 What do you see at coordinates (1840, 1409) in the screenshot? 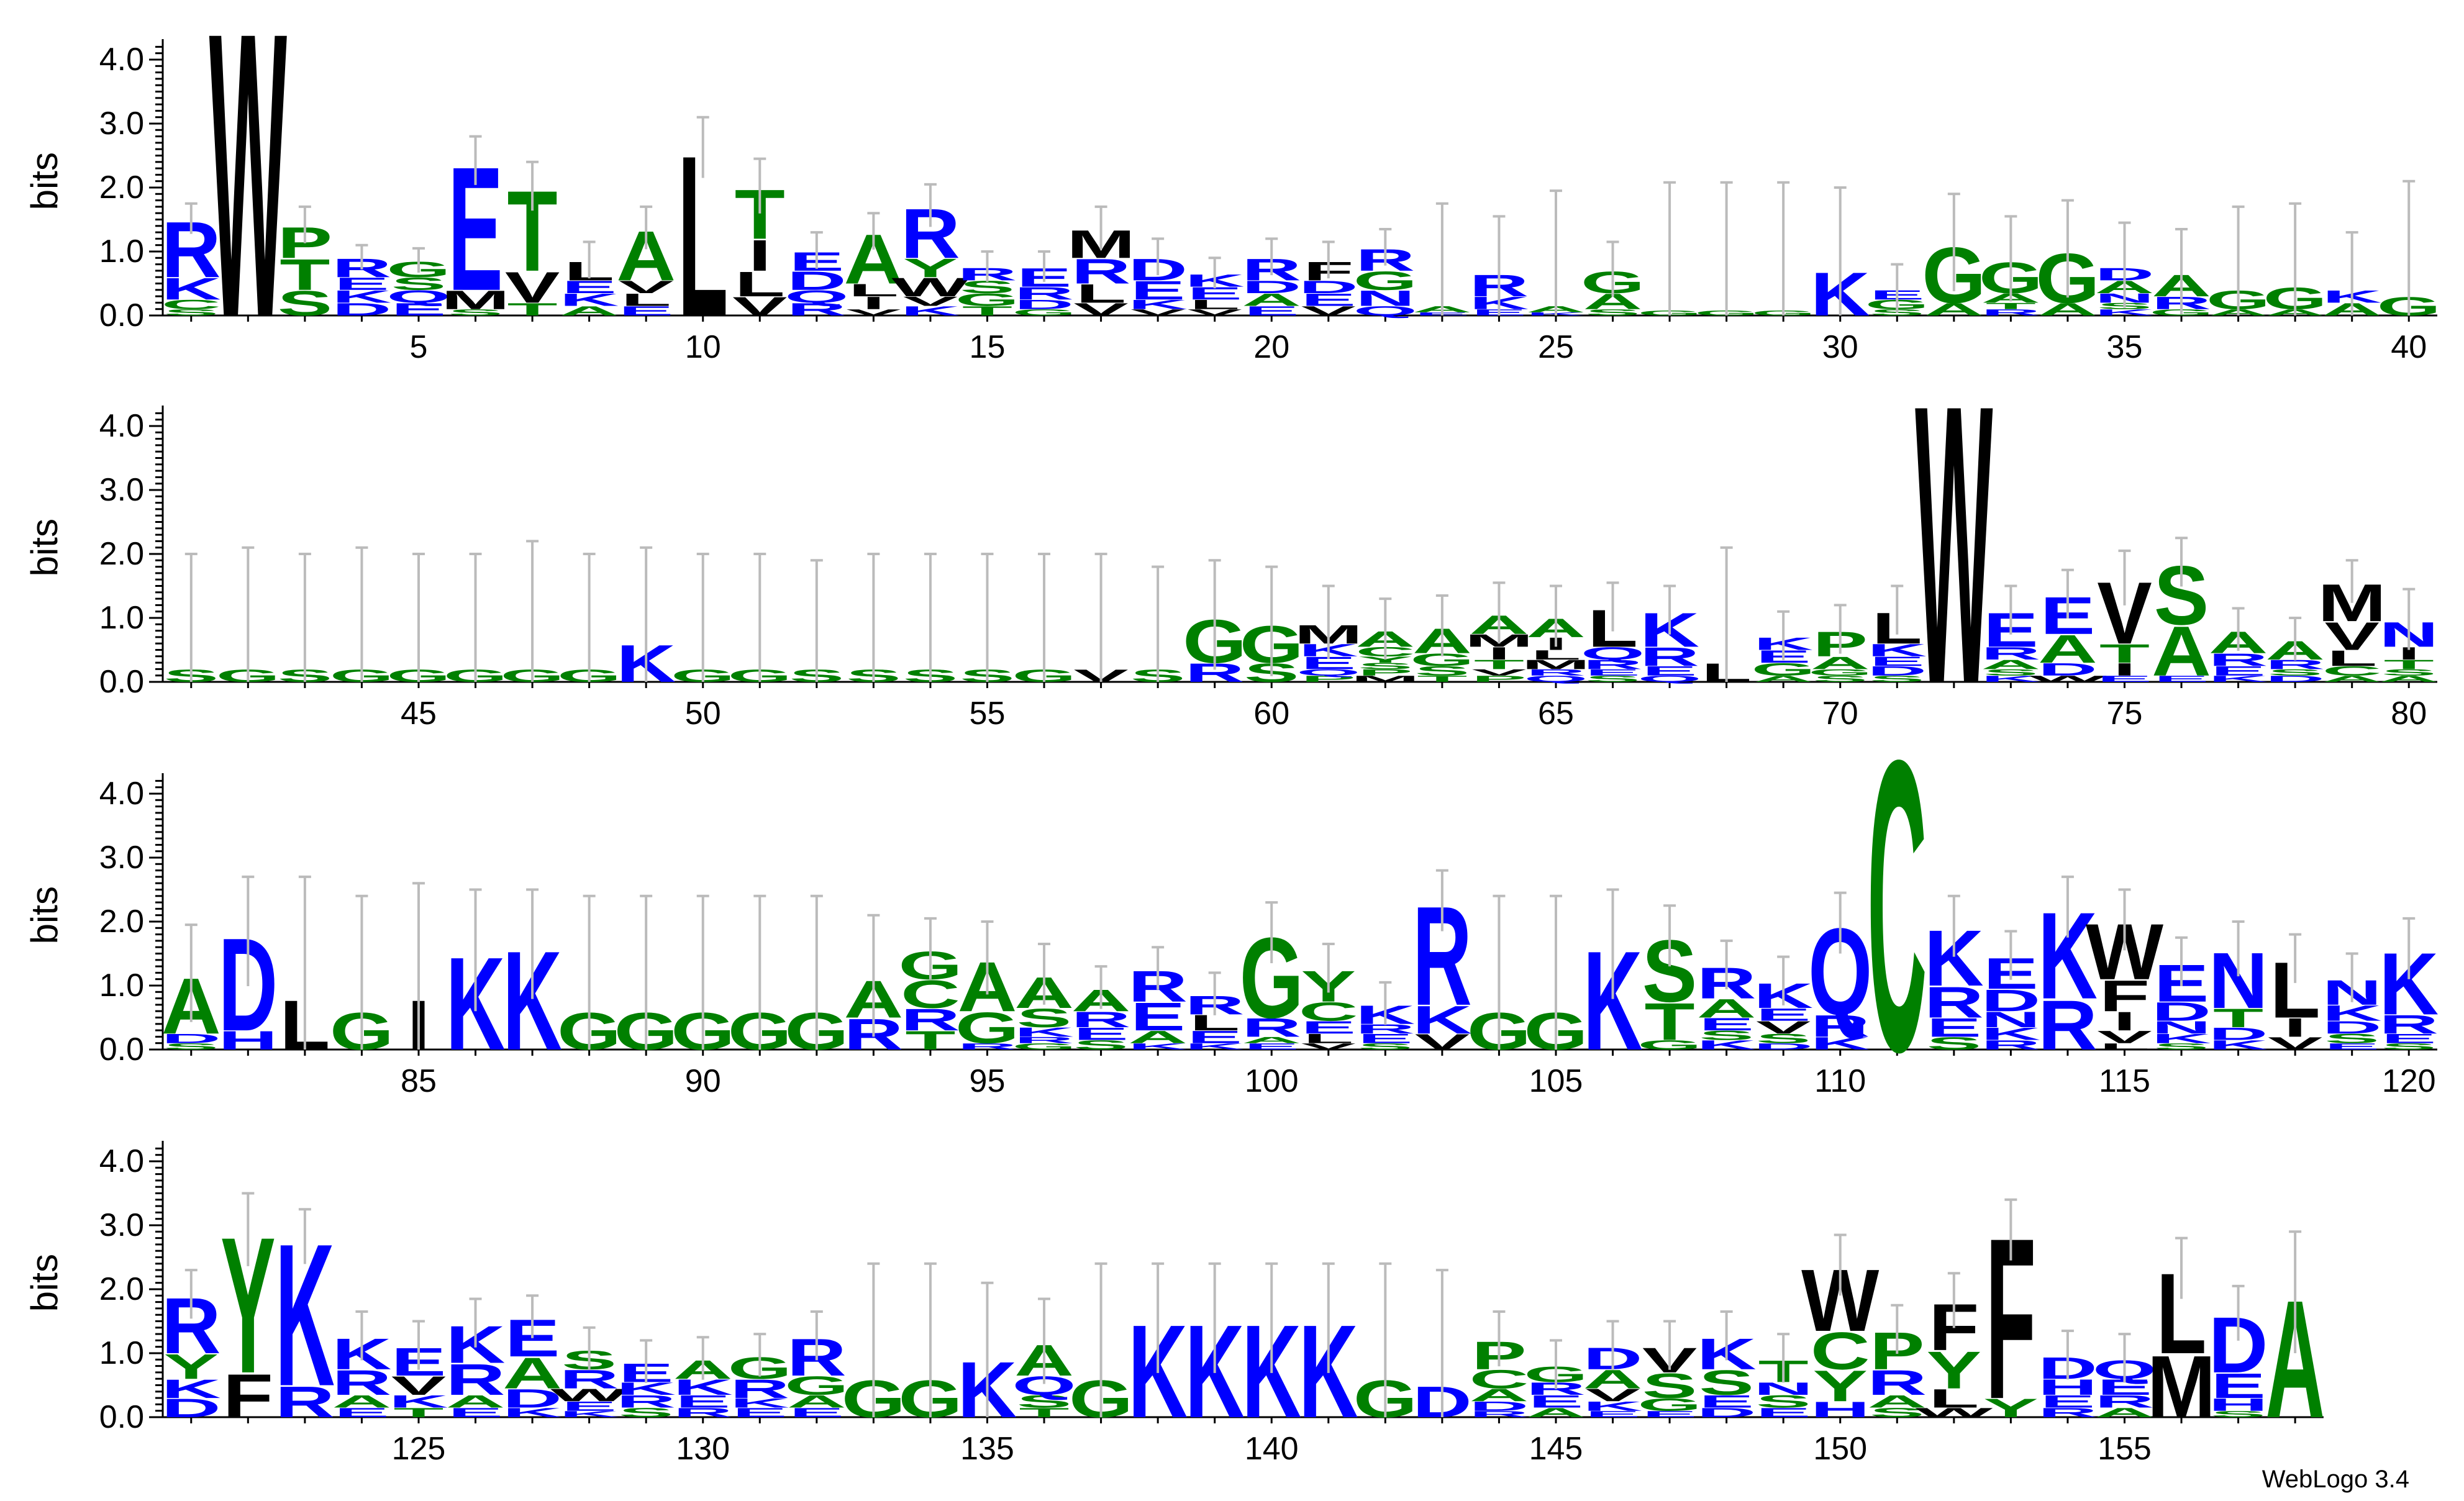
I see `logo-letter-150-H: H` at bounding box center [1840, 1409].